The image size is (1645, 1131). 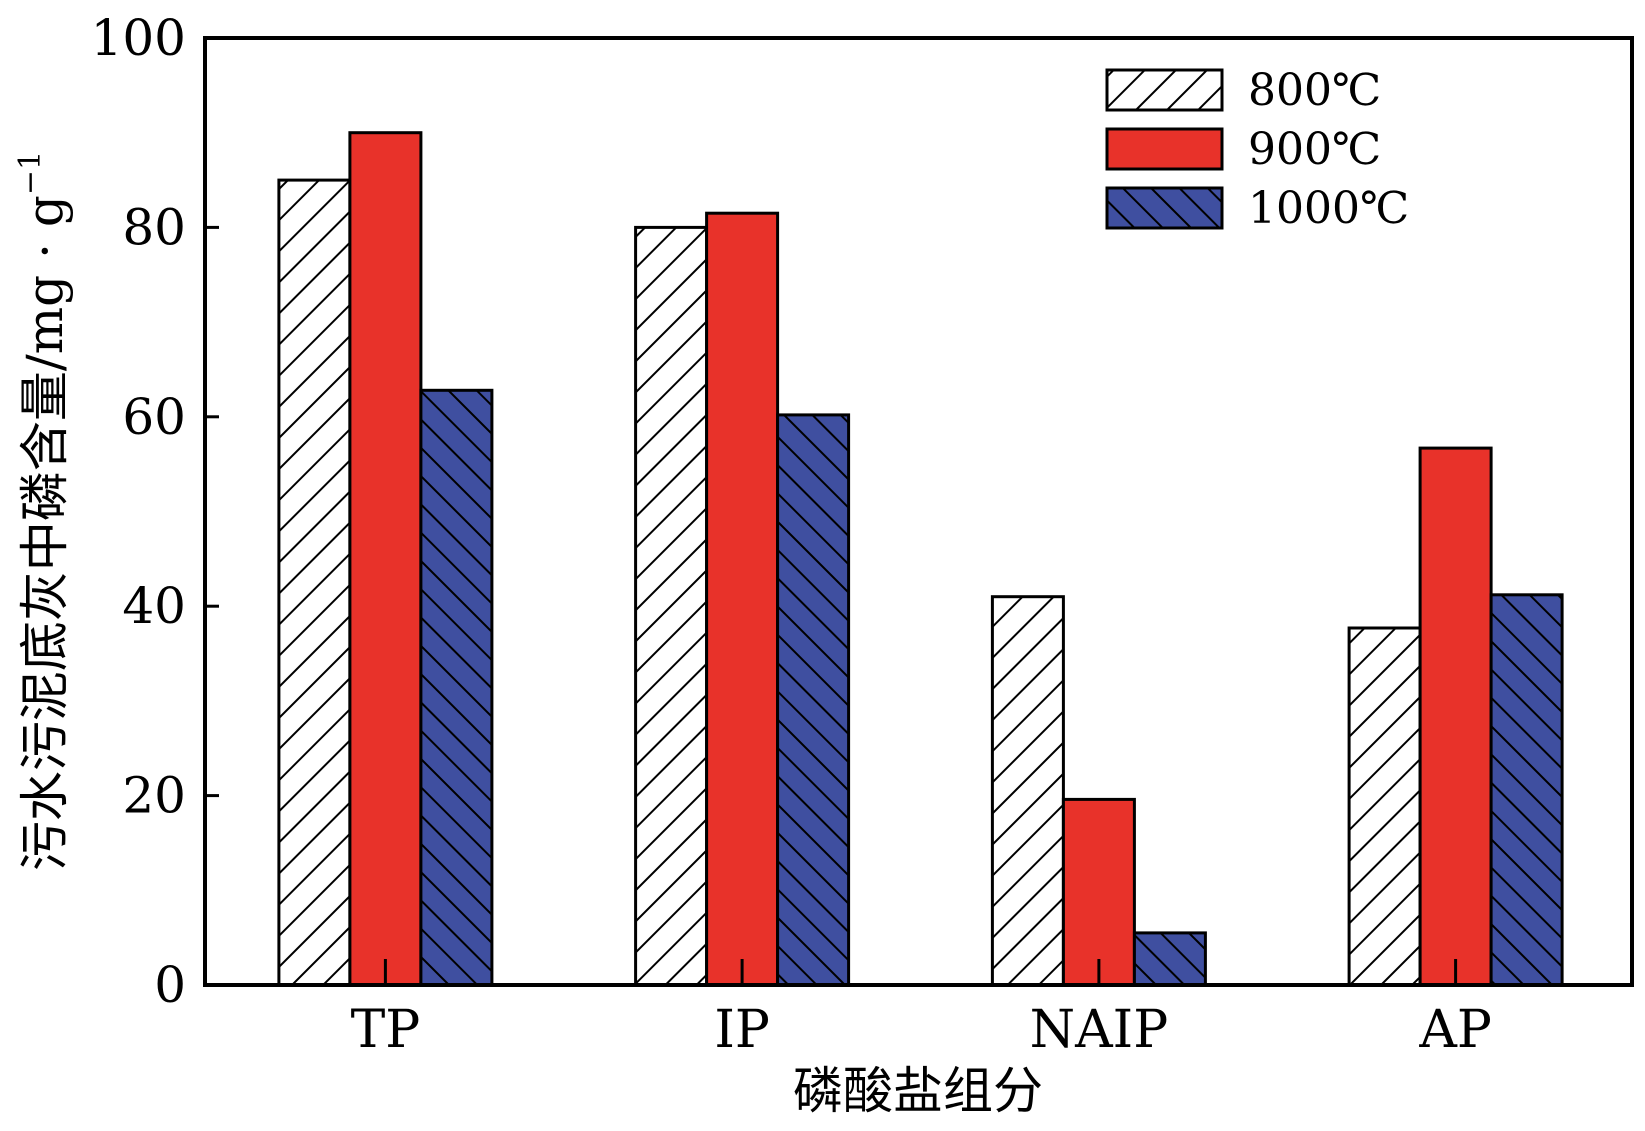 I want to click on category-label-ap: AP, so click(x=1455, y=1030).